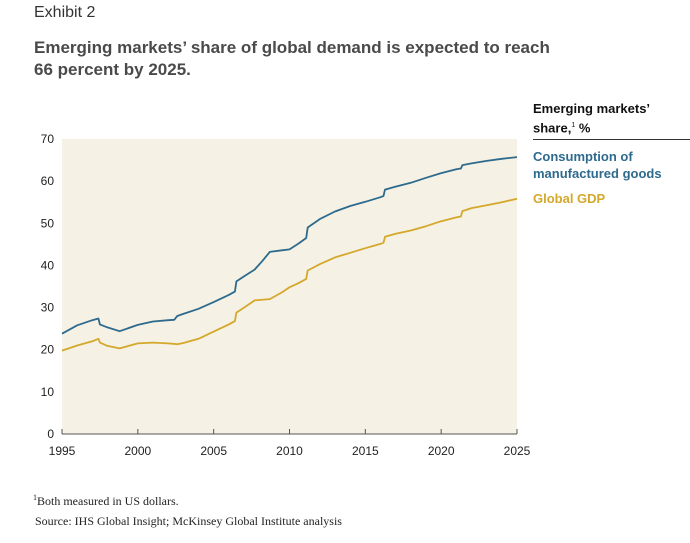  I want to click on y-tick-label-10: 10, so click(48, 392).